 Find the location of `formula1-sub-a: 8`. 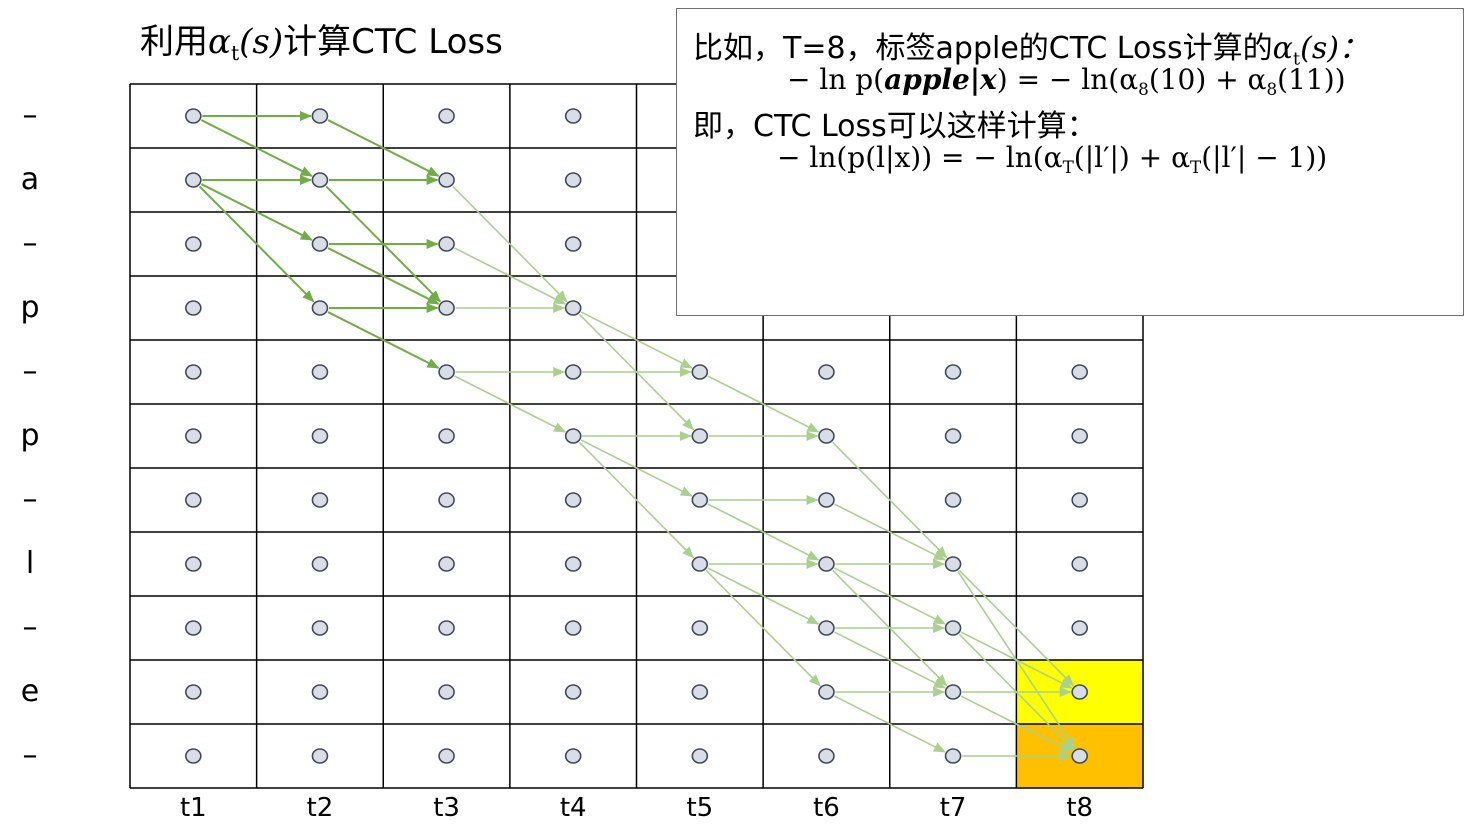

formula1-sub-a: 8 is located at coordinates (1143, 88).